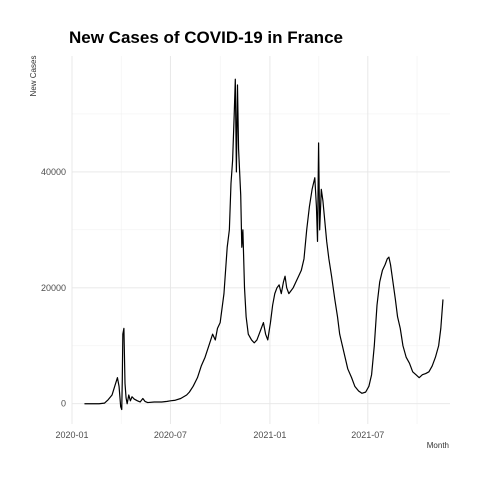  What do you see at coordinates (63, 404) in the screenshot?
I see `y-tick-label: 0` at bounding box center [63, 404].